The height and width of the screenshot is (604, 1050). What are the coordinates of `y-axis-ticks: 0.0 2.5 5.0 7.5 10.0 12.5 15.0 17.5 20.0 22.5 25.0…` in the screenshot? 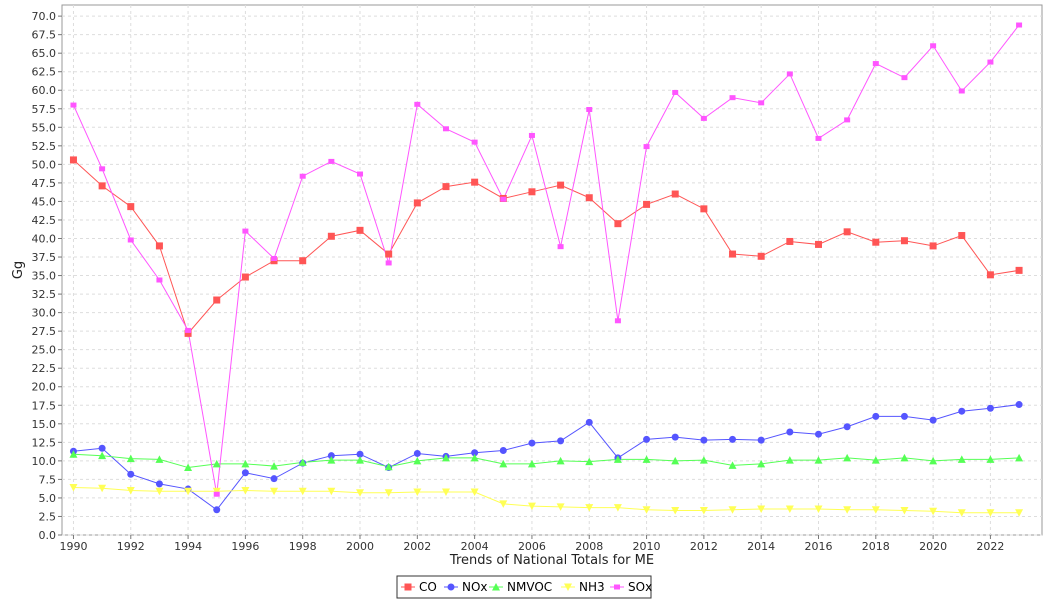 It's located at (47, 276).